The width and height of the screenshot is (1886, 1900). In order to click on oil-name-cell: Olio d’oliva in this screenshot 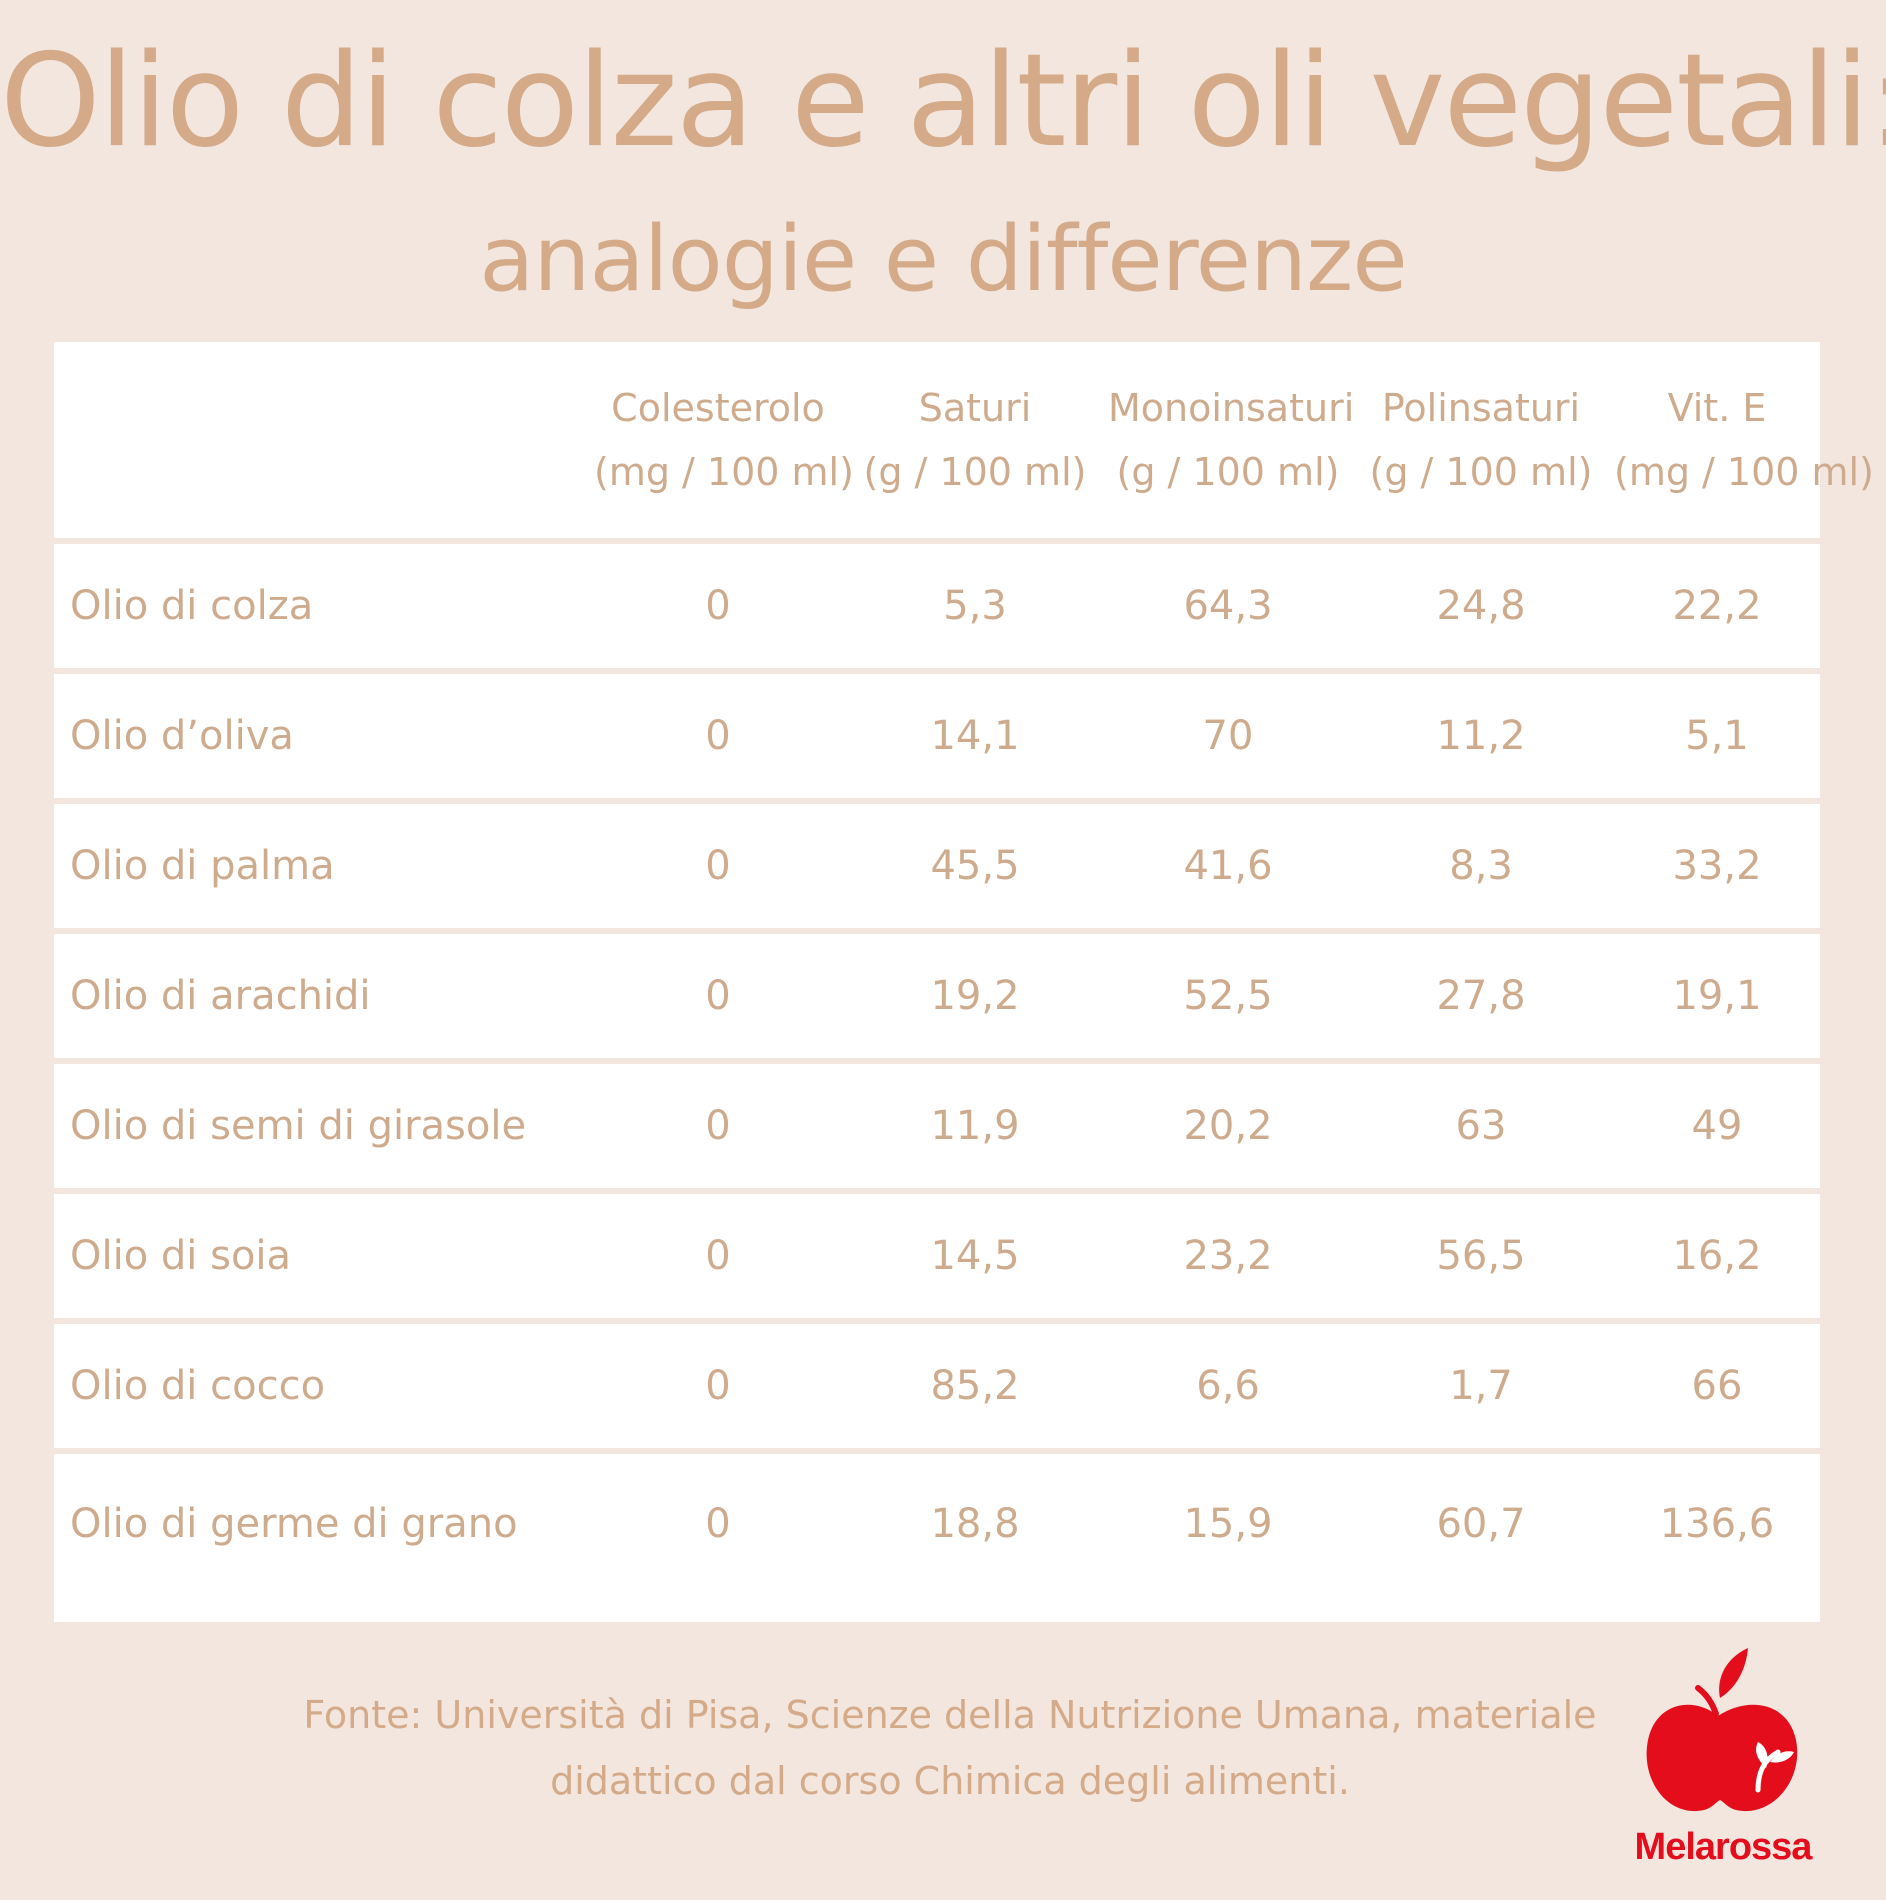, I will do `click(324, 737)`.